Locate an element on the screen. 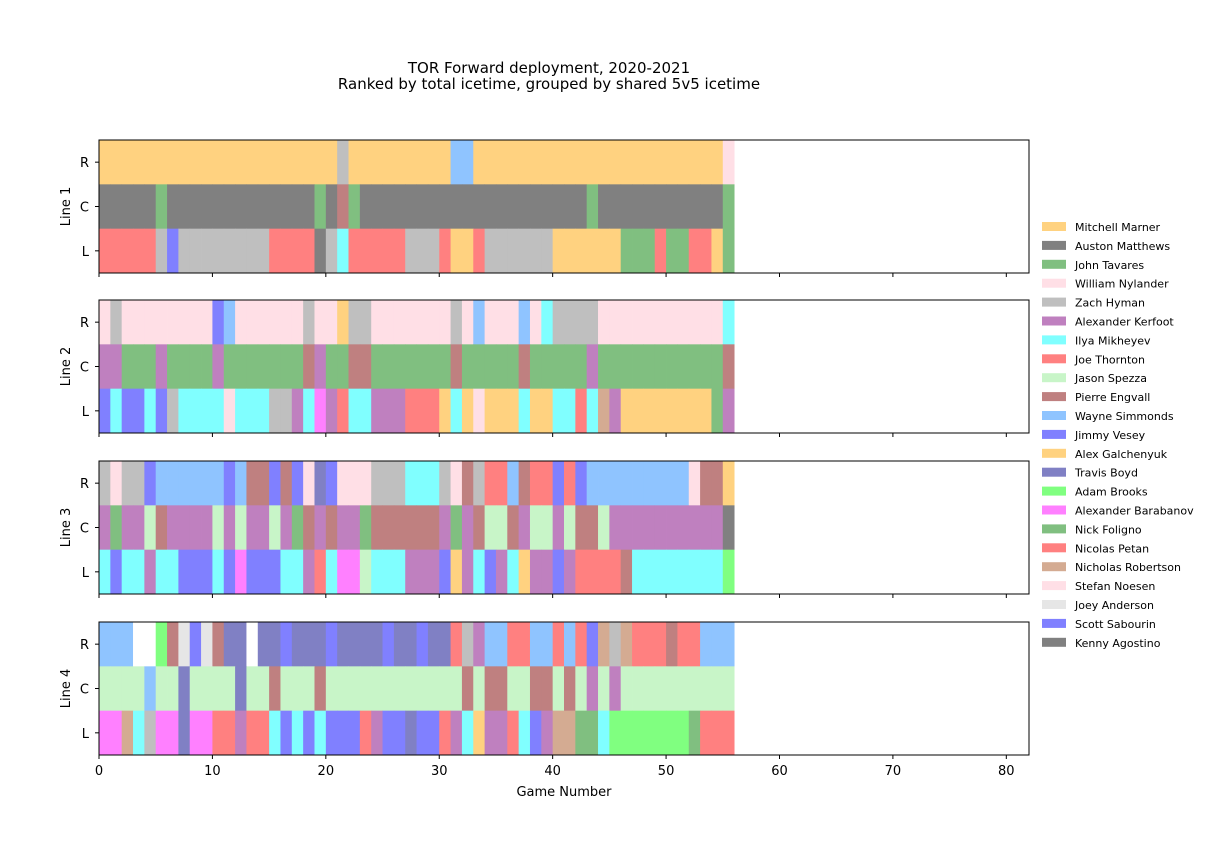 The width and height of the screenshot is (1213, 859). legend-label: Jimmy Vesey is located at coordinates (1110, 435).